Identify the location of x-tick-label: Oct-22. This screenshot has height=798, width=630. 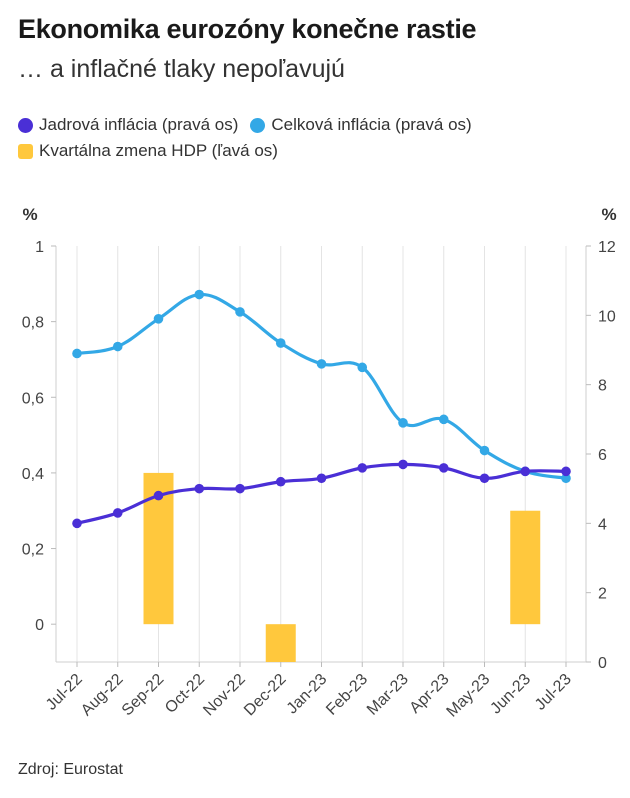
(185, 694).